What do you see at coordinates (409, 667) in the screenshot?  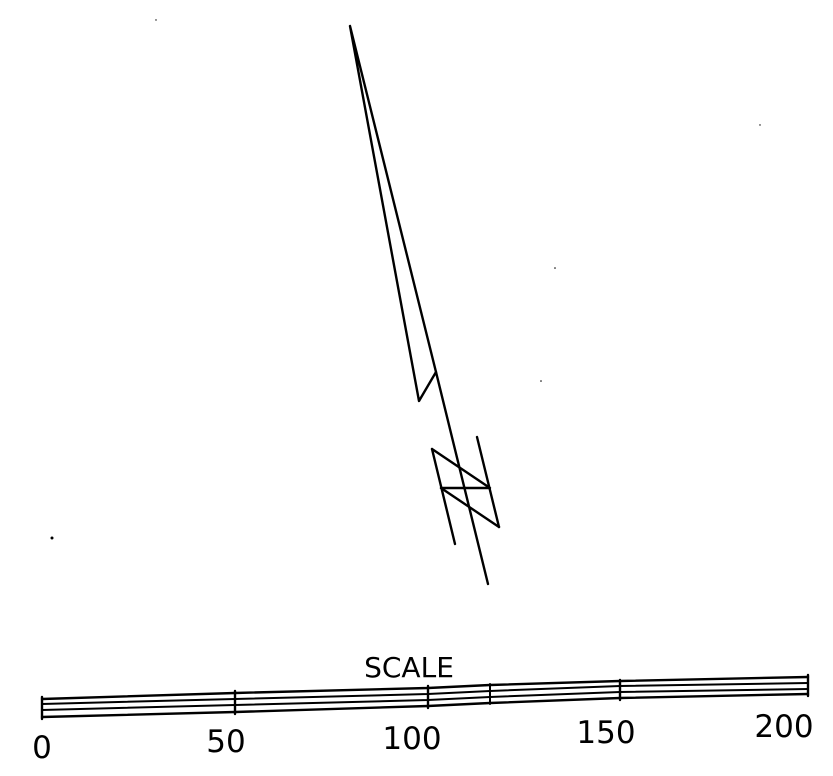 I see `scale-title: SCALE` at bounding box center [409, 667].